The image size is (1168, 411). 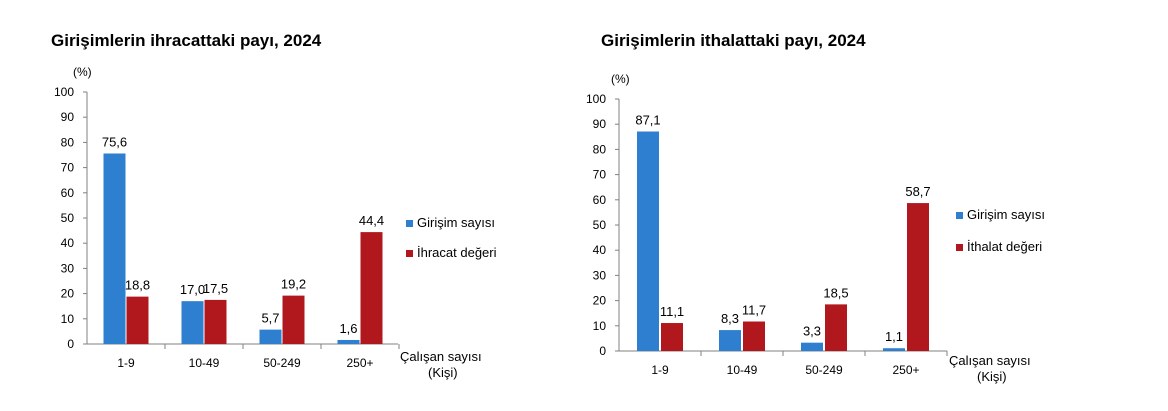 What do you see at coordinates (348, 328) in the screenshot?
I see `data-label-exports-series0-250+: 1,6` at bounding box center [348, 328].